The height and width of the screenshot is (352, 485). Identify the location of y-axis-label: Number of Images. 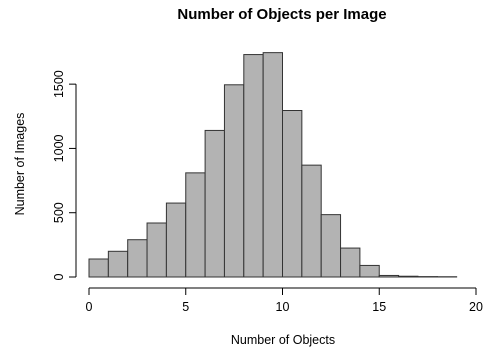
(20, 164).